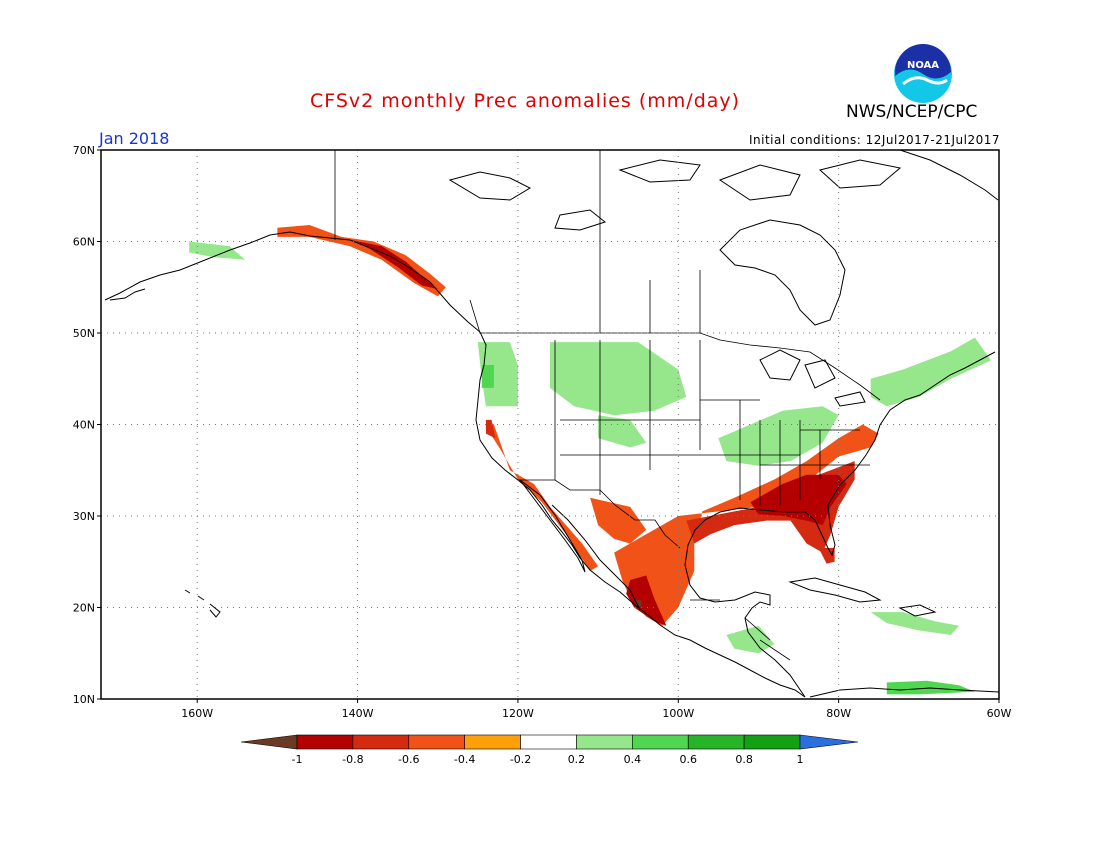 The height and width of the screenshot is (850, 1100). I want to click on anomaly-region-central-america-green, so click(750, 639).